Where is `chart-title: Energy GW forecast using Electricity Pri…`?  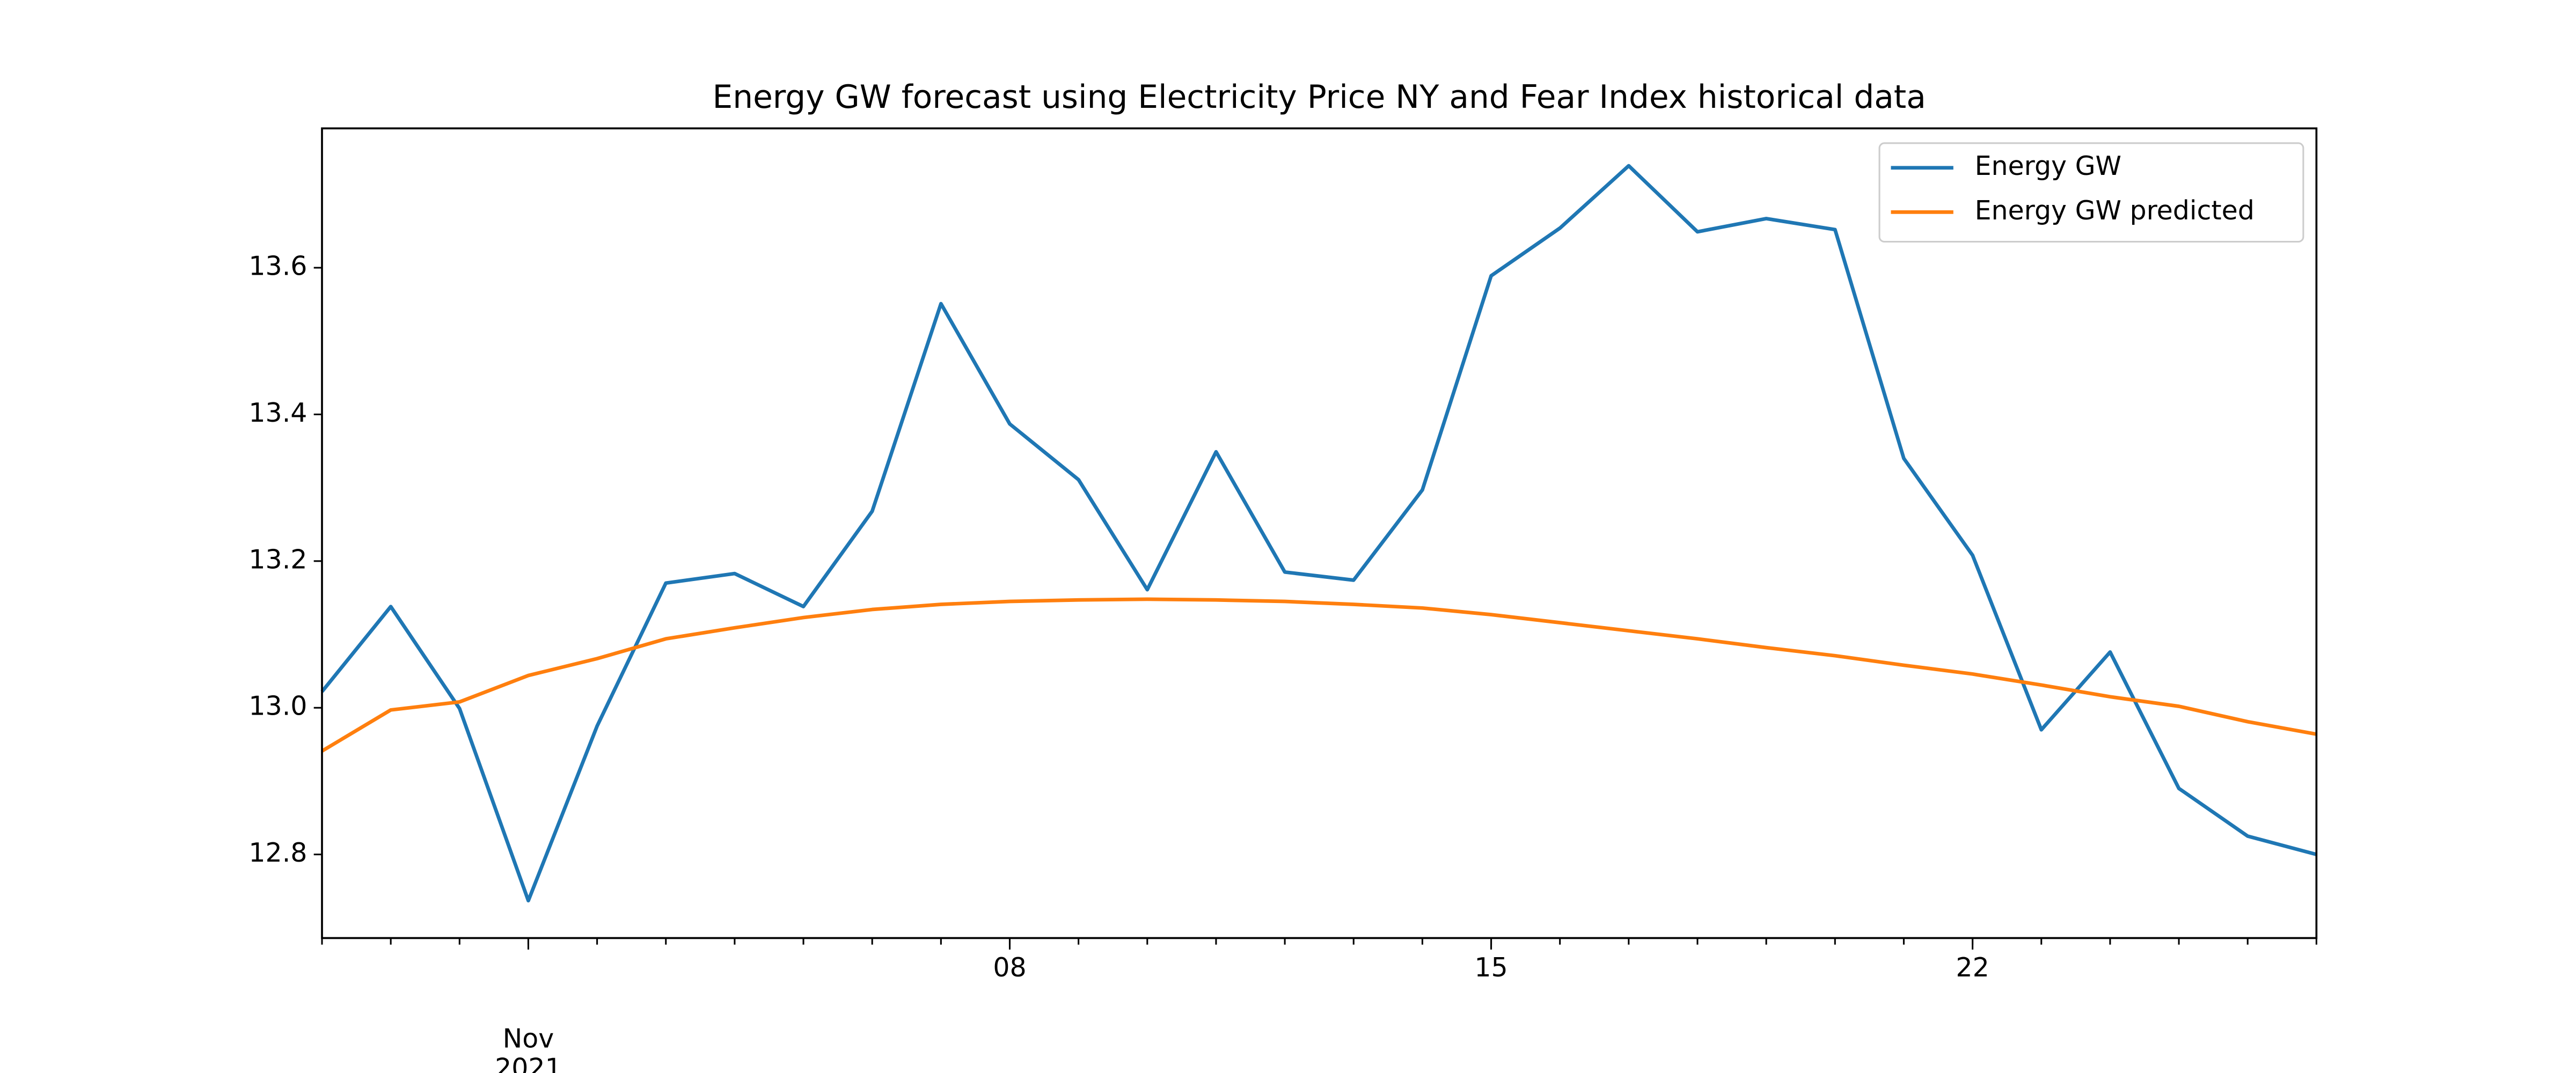 chart-title: Energy GW forecast using Electricity Pri… is located at coordinates (1319, 97).